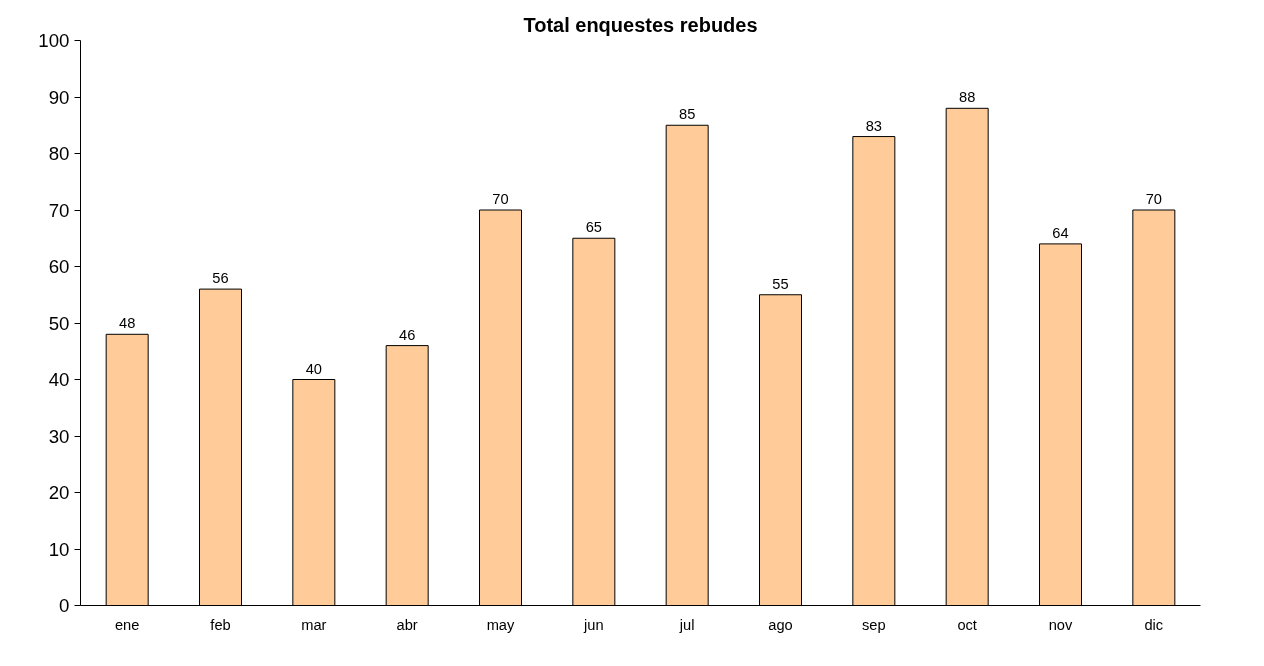 The image size is (1264, 666). What do you see at coordinates (59, 436) in the screenshot?
I see `y-tick-label: 30` at bounding box center [59, 436].